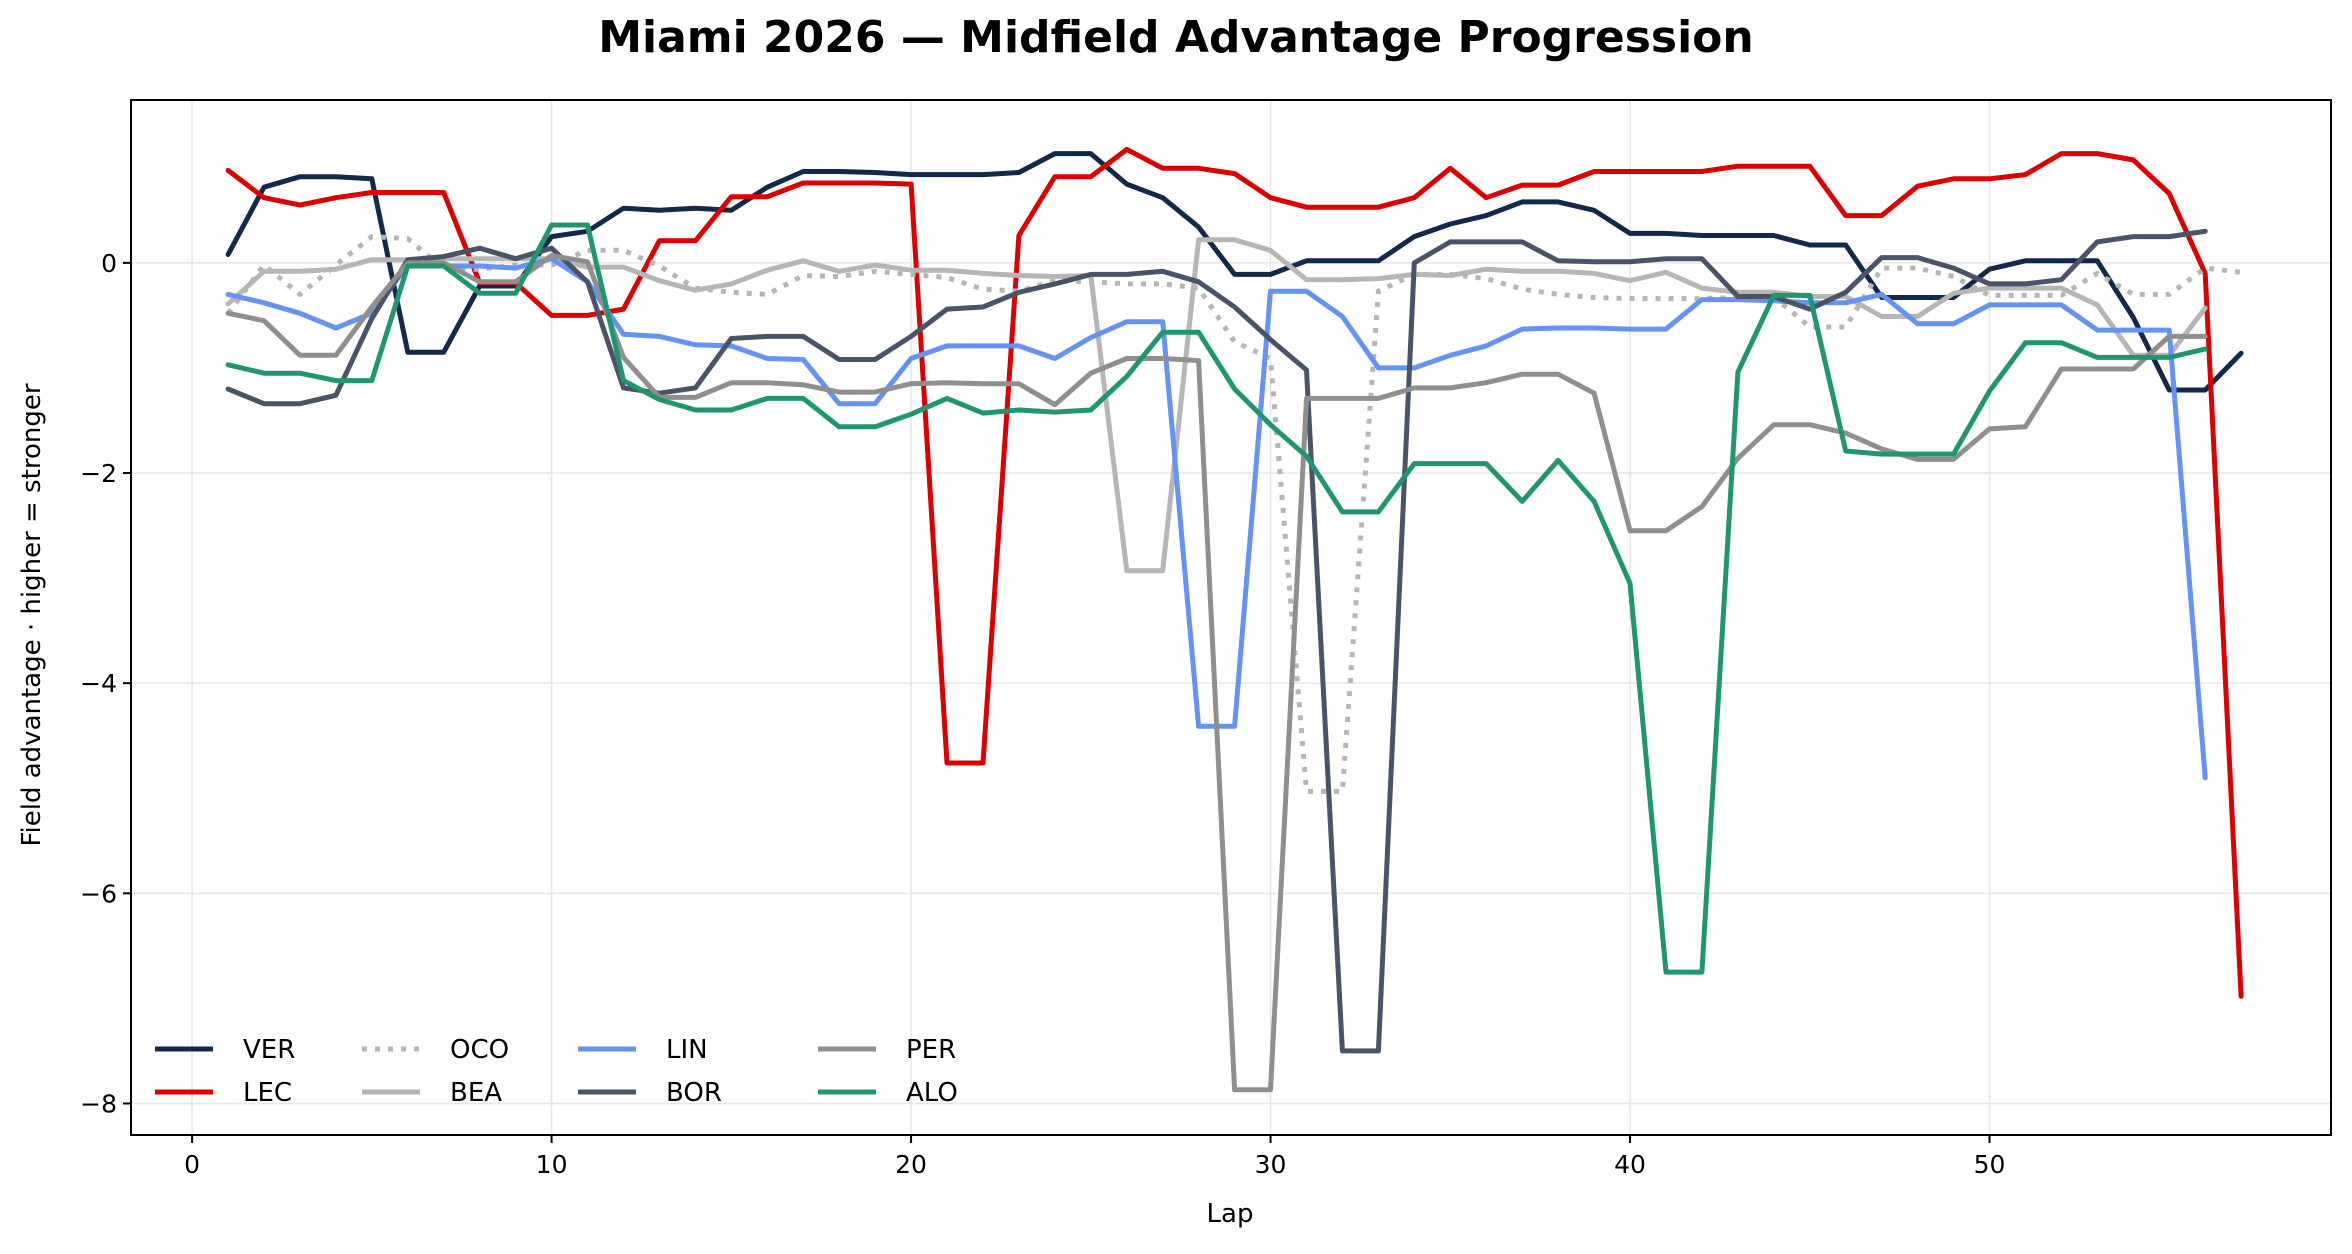  I want to click on y-tick-label: −4, so click(98, 683).